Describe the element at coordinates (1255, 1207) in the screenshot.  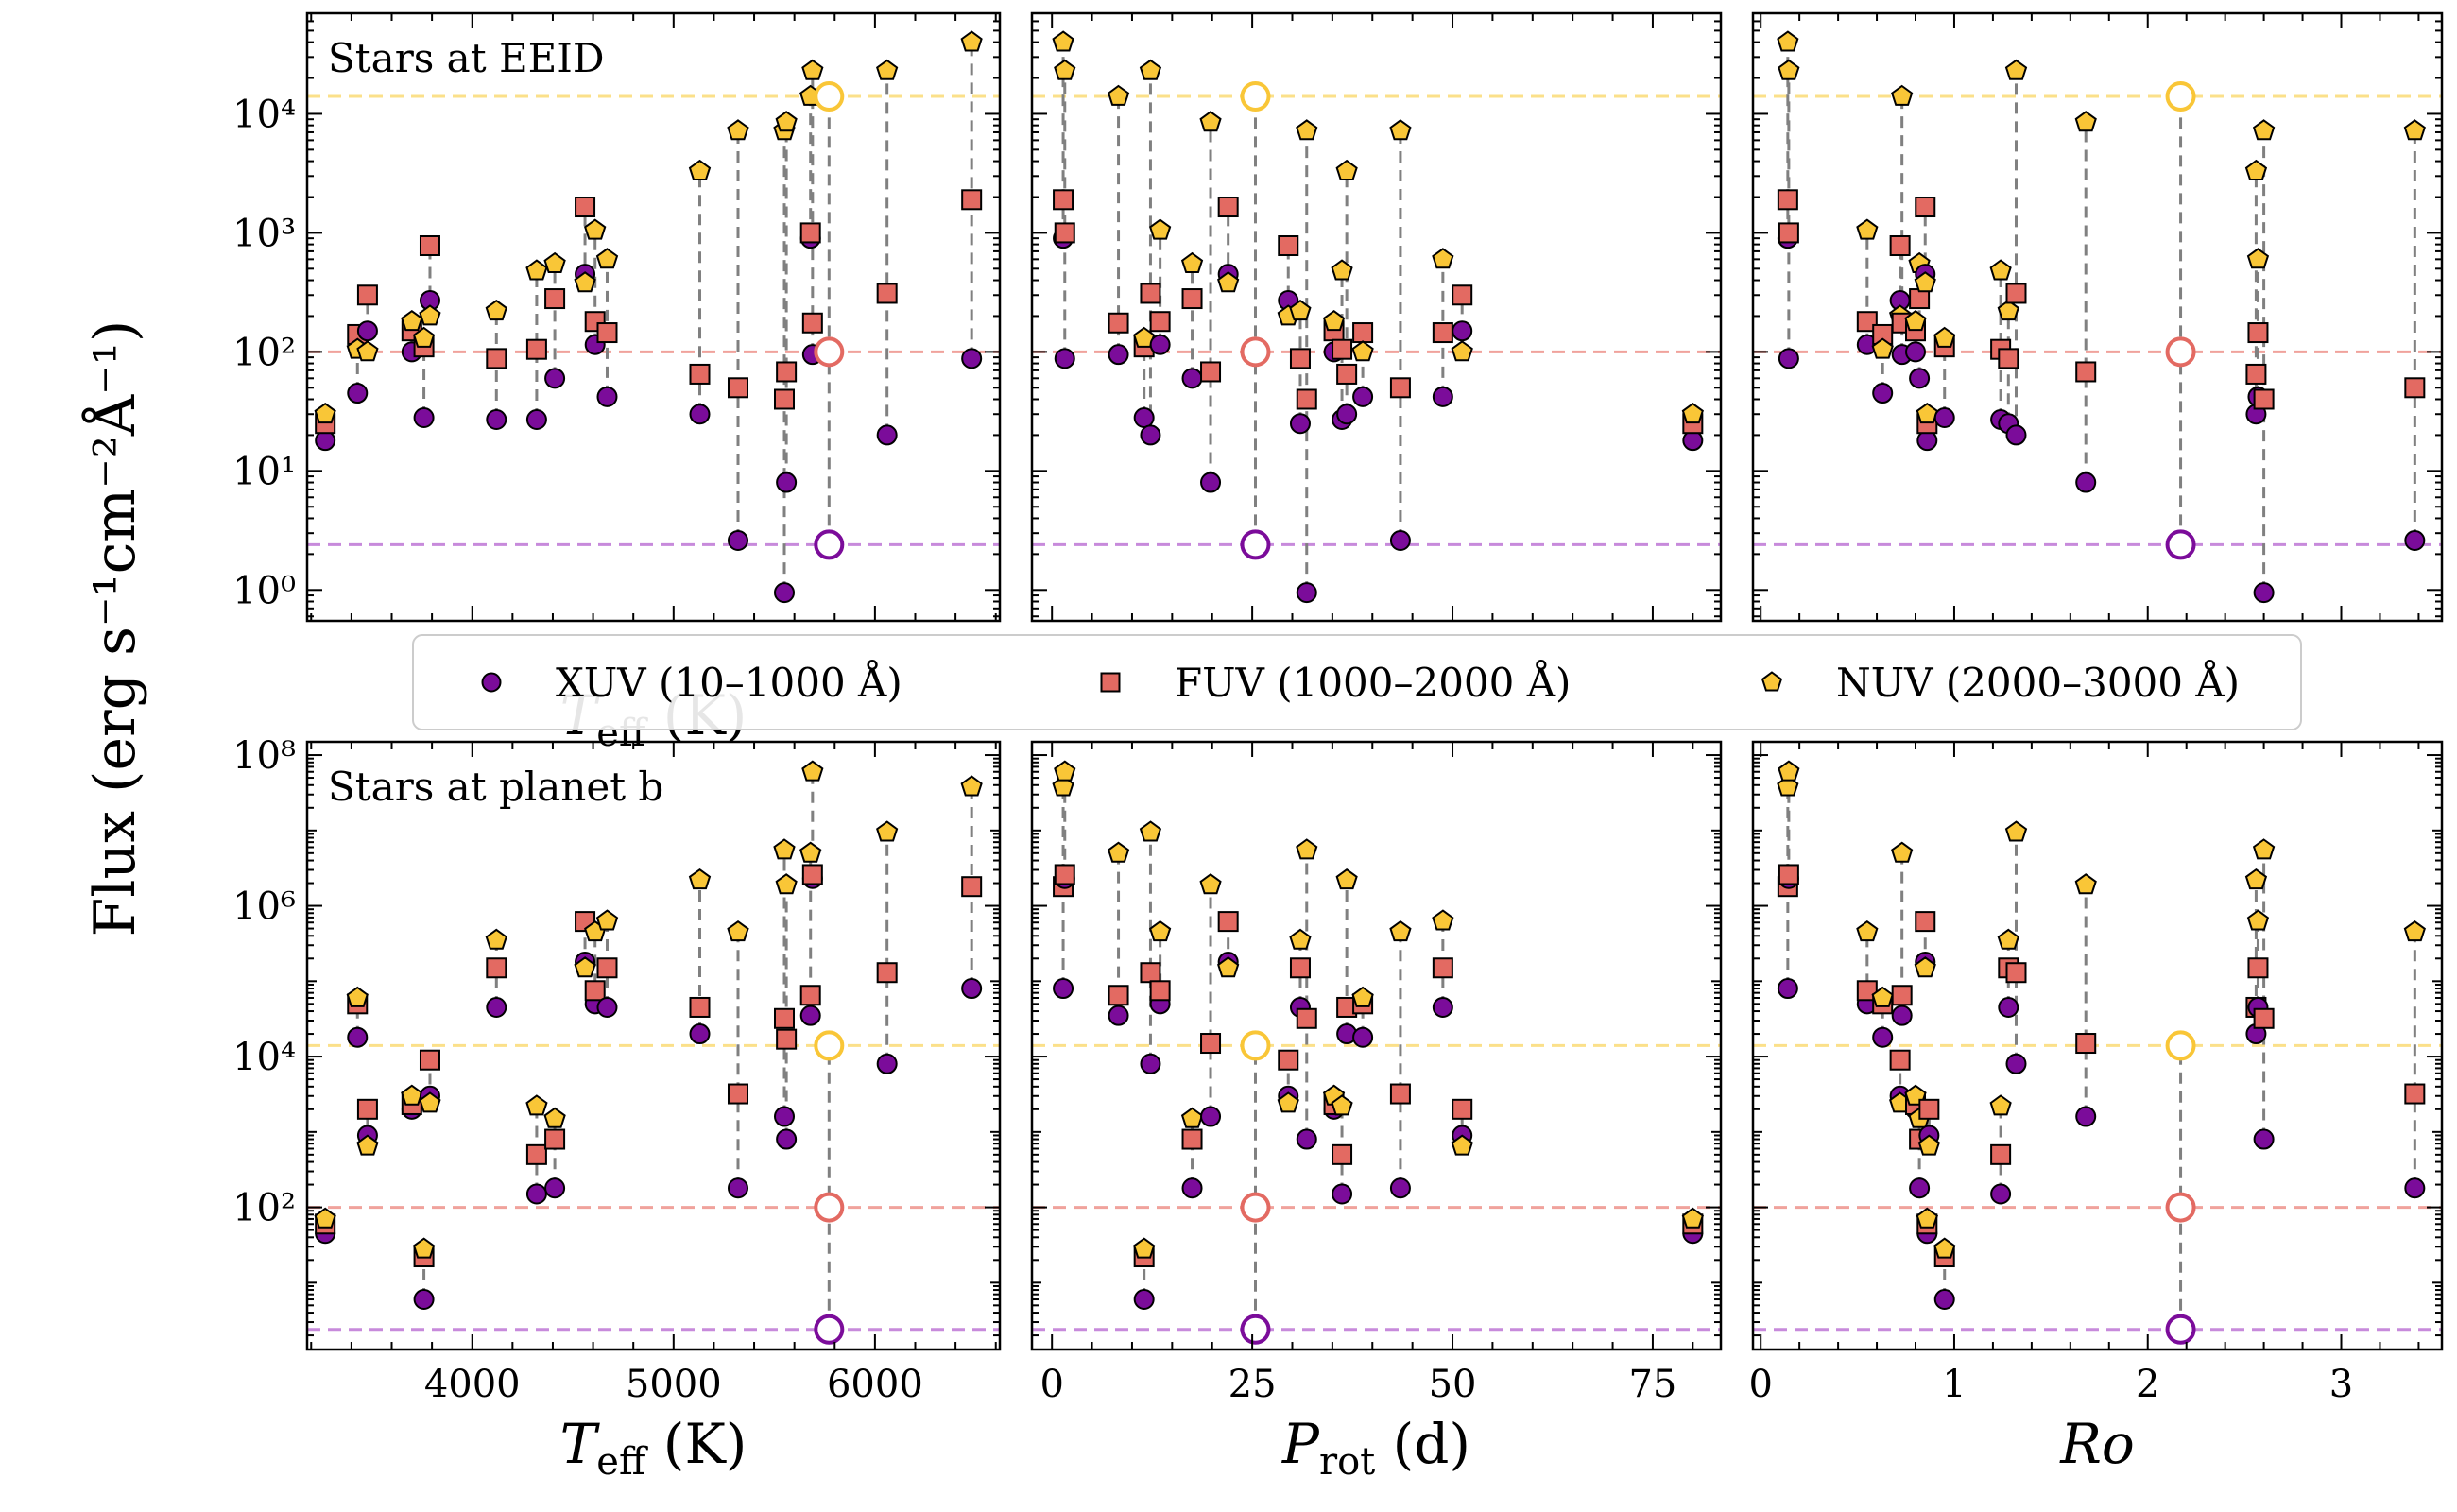
I see `sun-fuv-marker` at that location.